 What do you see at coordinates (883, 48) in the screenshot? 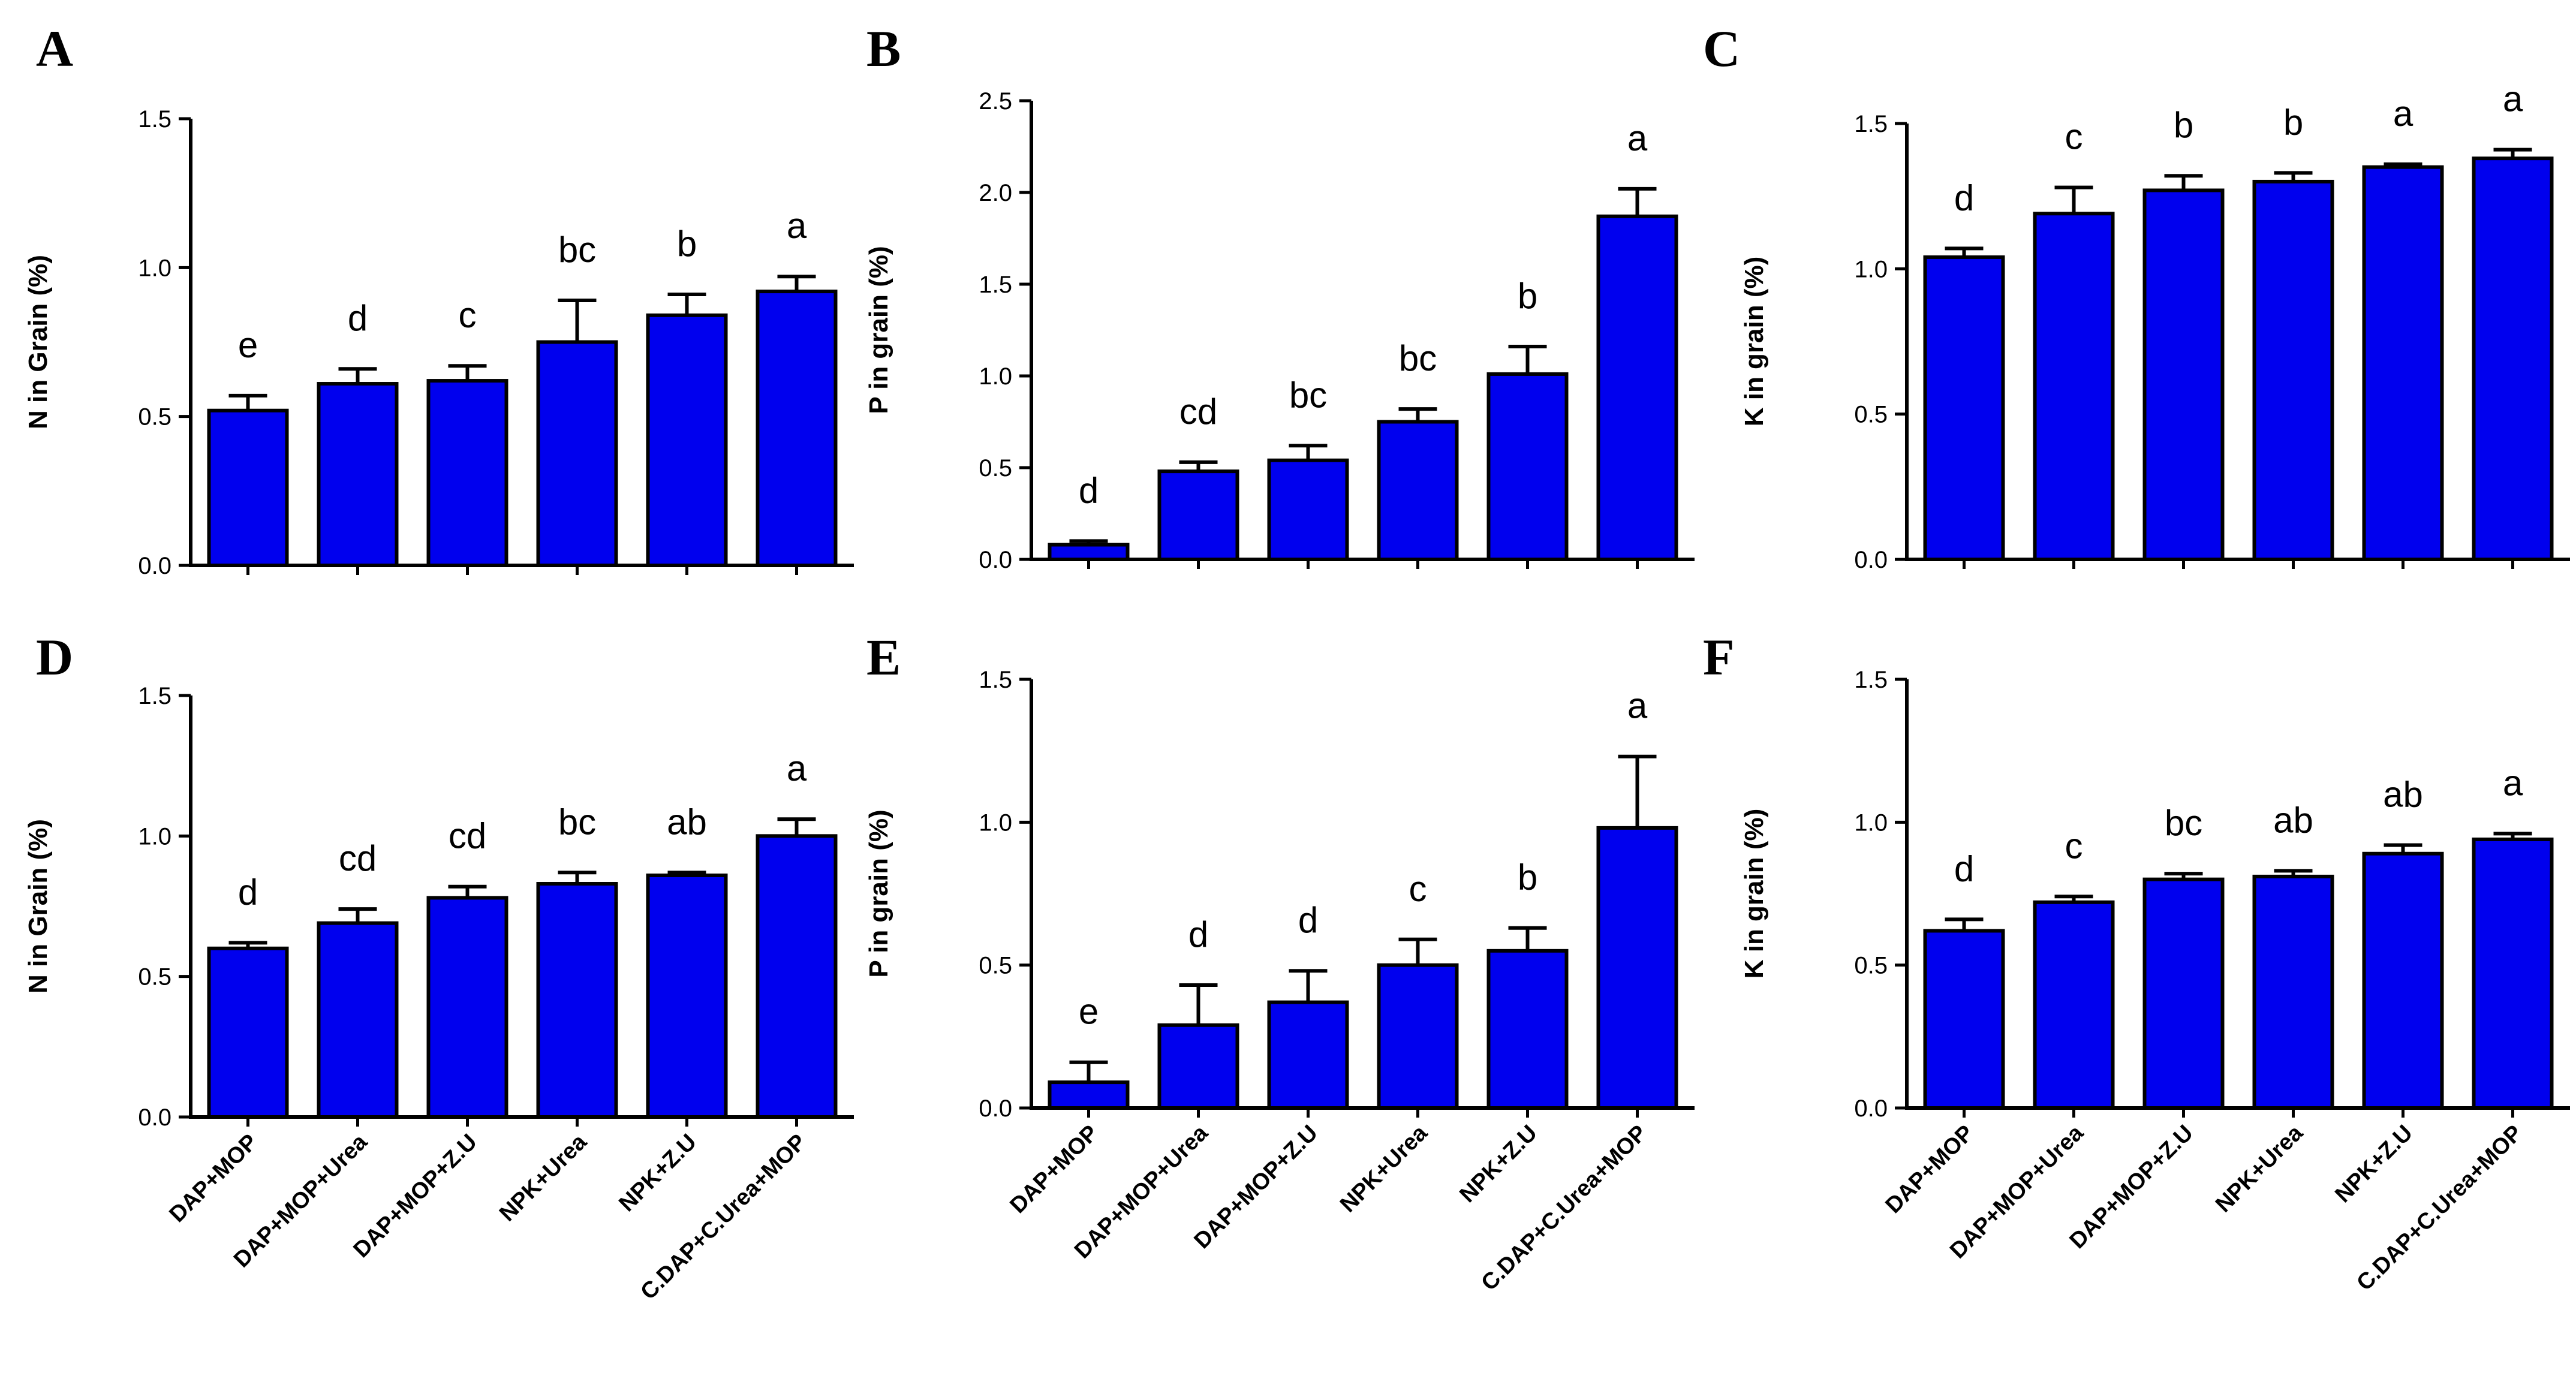
I see `panel-letter: B` at bounding box center [883, 48].